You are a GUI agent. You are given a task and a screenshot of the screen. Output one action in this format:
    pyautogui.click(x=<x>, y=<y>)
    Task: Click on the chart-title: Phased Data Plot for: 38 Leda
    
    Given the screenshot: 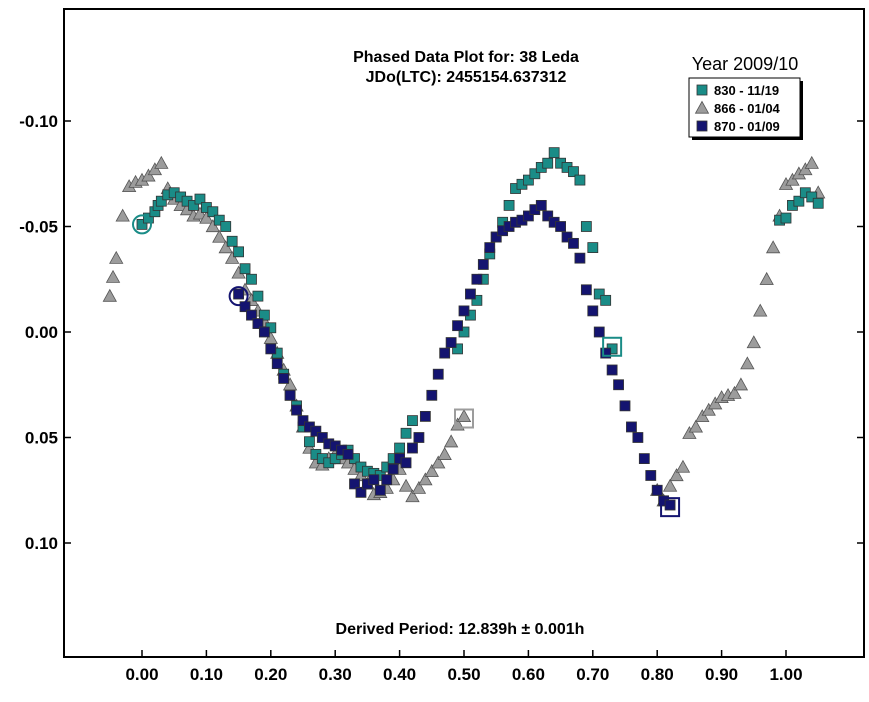 What is the action you would take?
    pyautogui.click(x=466, y=57)
    